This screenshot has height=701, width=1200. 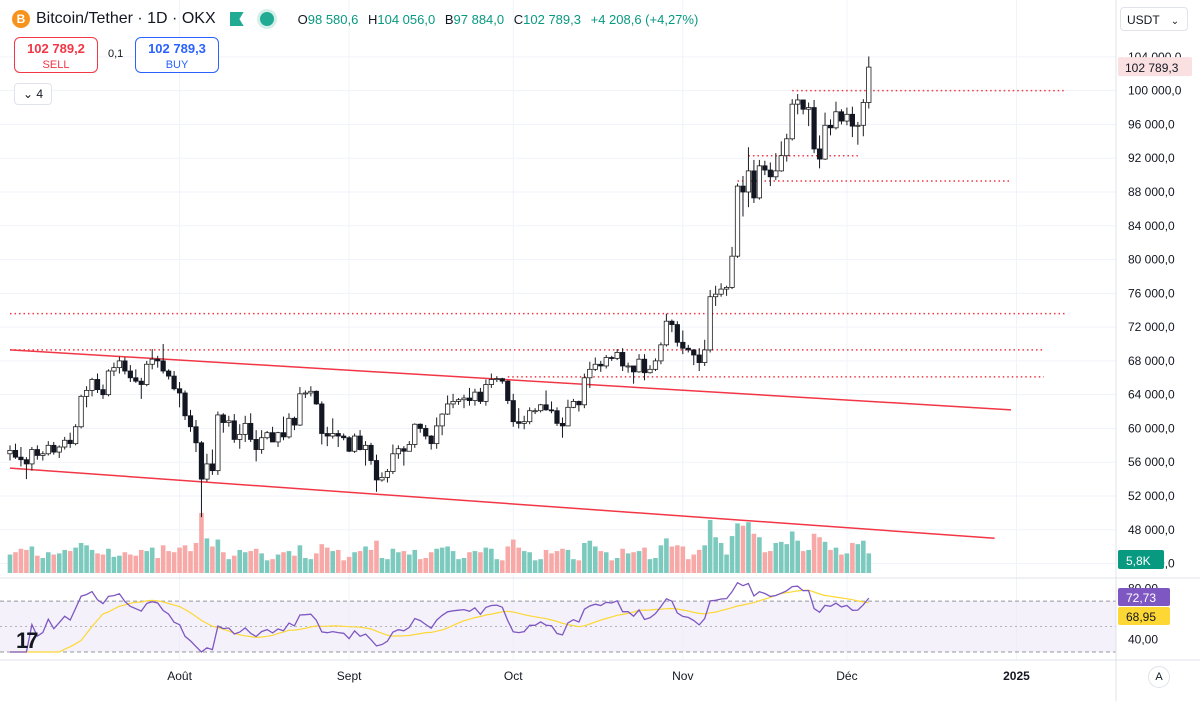 I want to click on high-label: H, so click(x=372, y=19).